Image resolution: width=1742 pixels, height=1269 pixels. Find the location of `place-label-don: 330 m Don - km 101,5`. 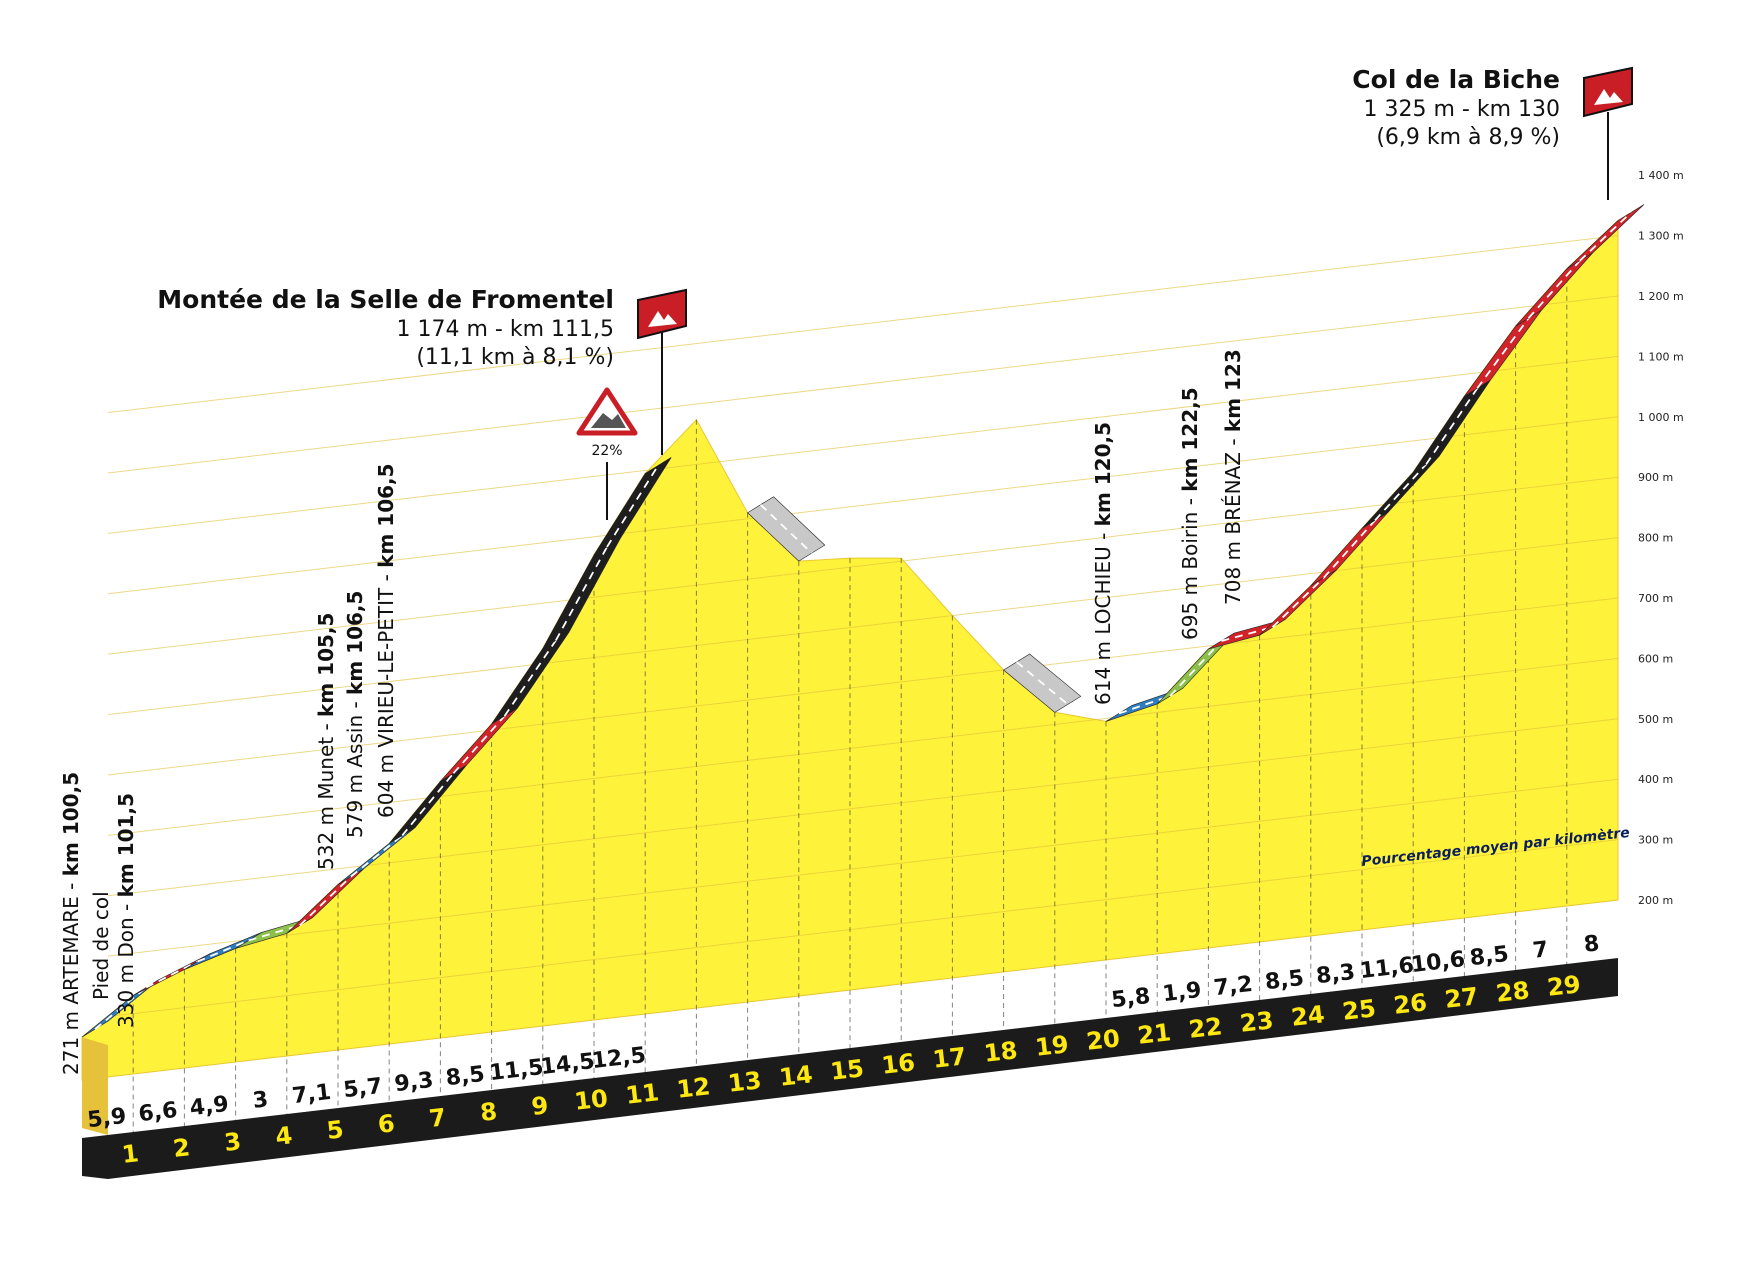

place-label-don: 330 m Don - km 101,5 is located at coordinates (126, 910).